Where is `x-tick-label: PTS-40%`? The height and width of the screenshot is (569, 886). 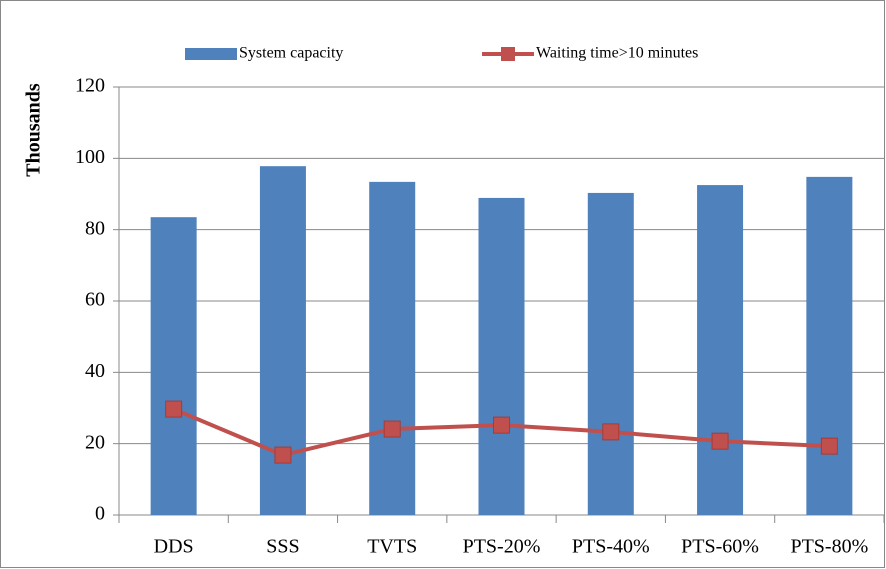 x-tick-label: PTS-40% is located at coordinates (611, 547).